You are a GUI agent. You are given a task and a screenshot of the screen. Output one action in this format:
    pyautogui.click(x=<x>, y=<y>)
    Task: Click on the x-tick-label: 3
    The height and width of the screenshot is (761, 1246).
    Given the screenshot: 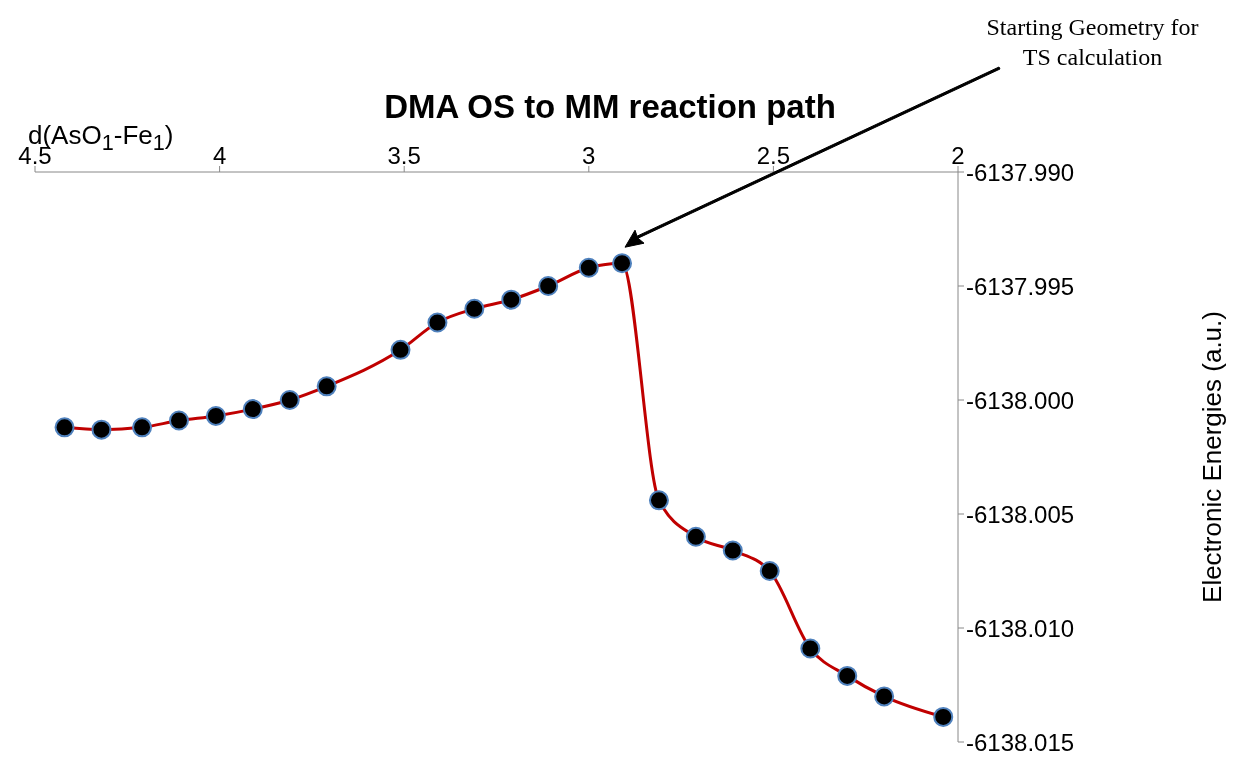 What is the action you would take?
    pyautogui.click(x=589, y=155)
    